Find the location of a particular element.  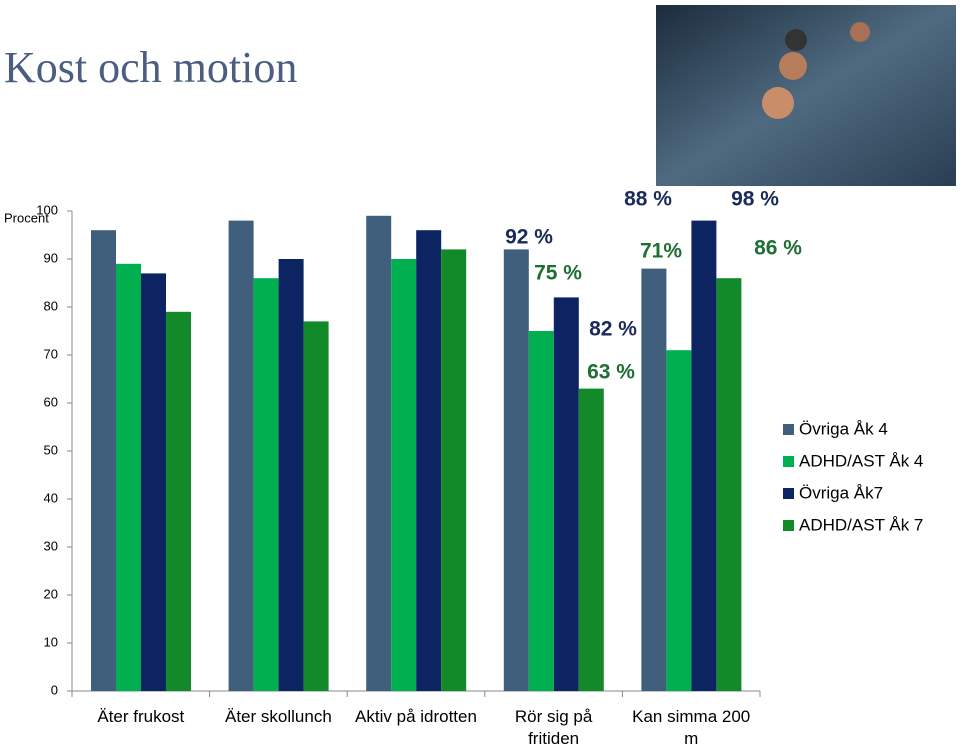

y-tick-label: 20 is located at coordinates (51, 593).